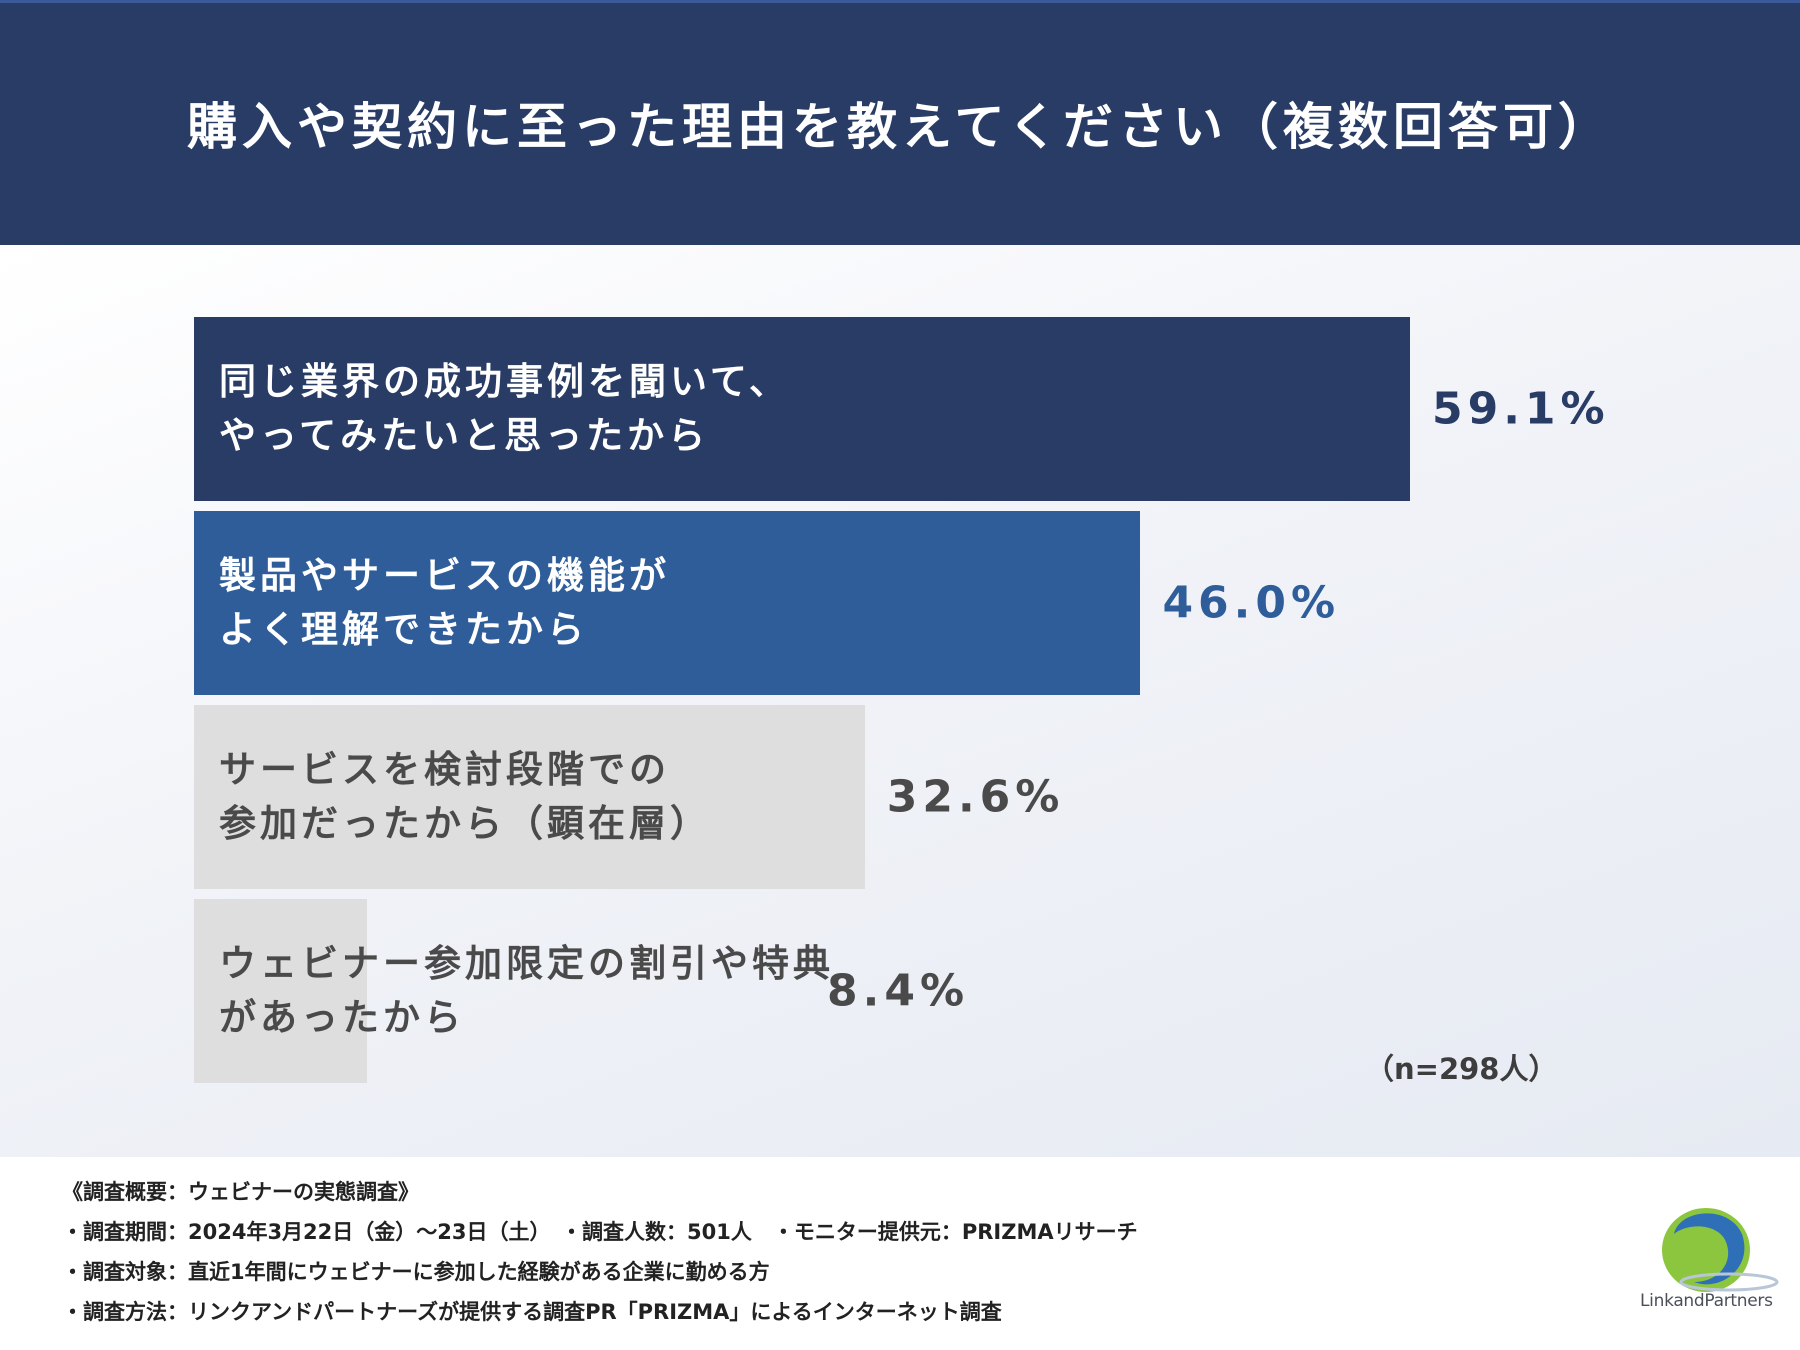  What do you see at coordinates (1706, 1301) in the screenshot?
I see `company-logo-text: LinkandPartners` at bounding box center [1706, 1301].